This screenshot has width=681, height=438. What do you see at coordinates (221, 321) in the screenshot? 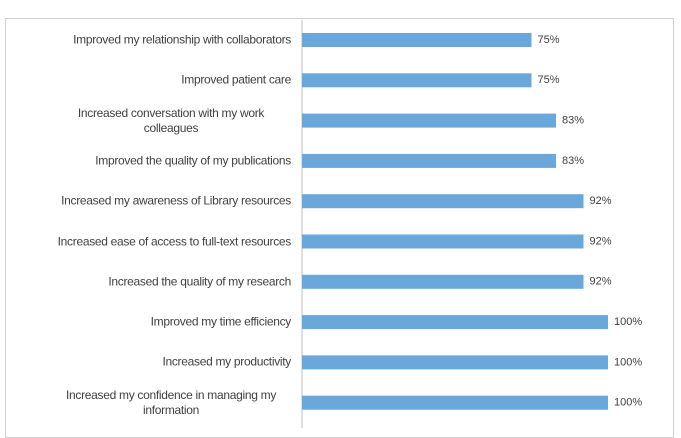
I see `category-label: Improved my time efficiency` at bounding box center [221, 321].